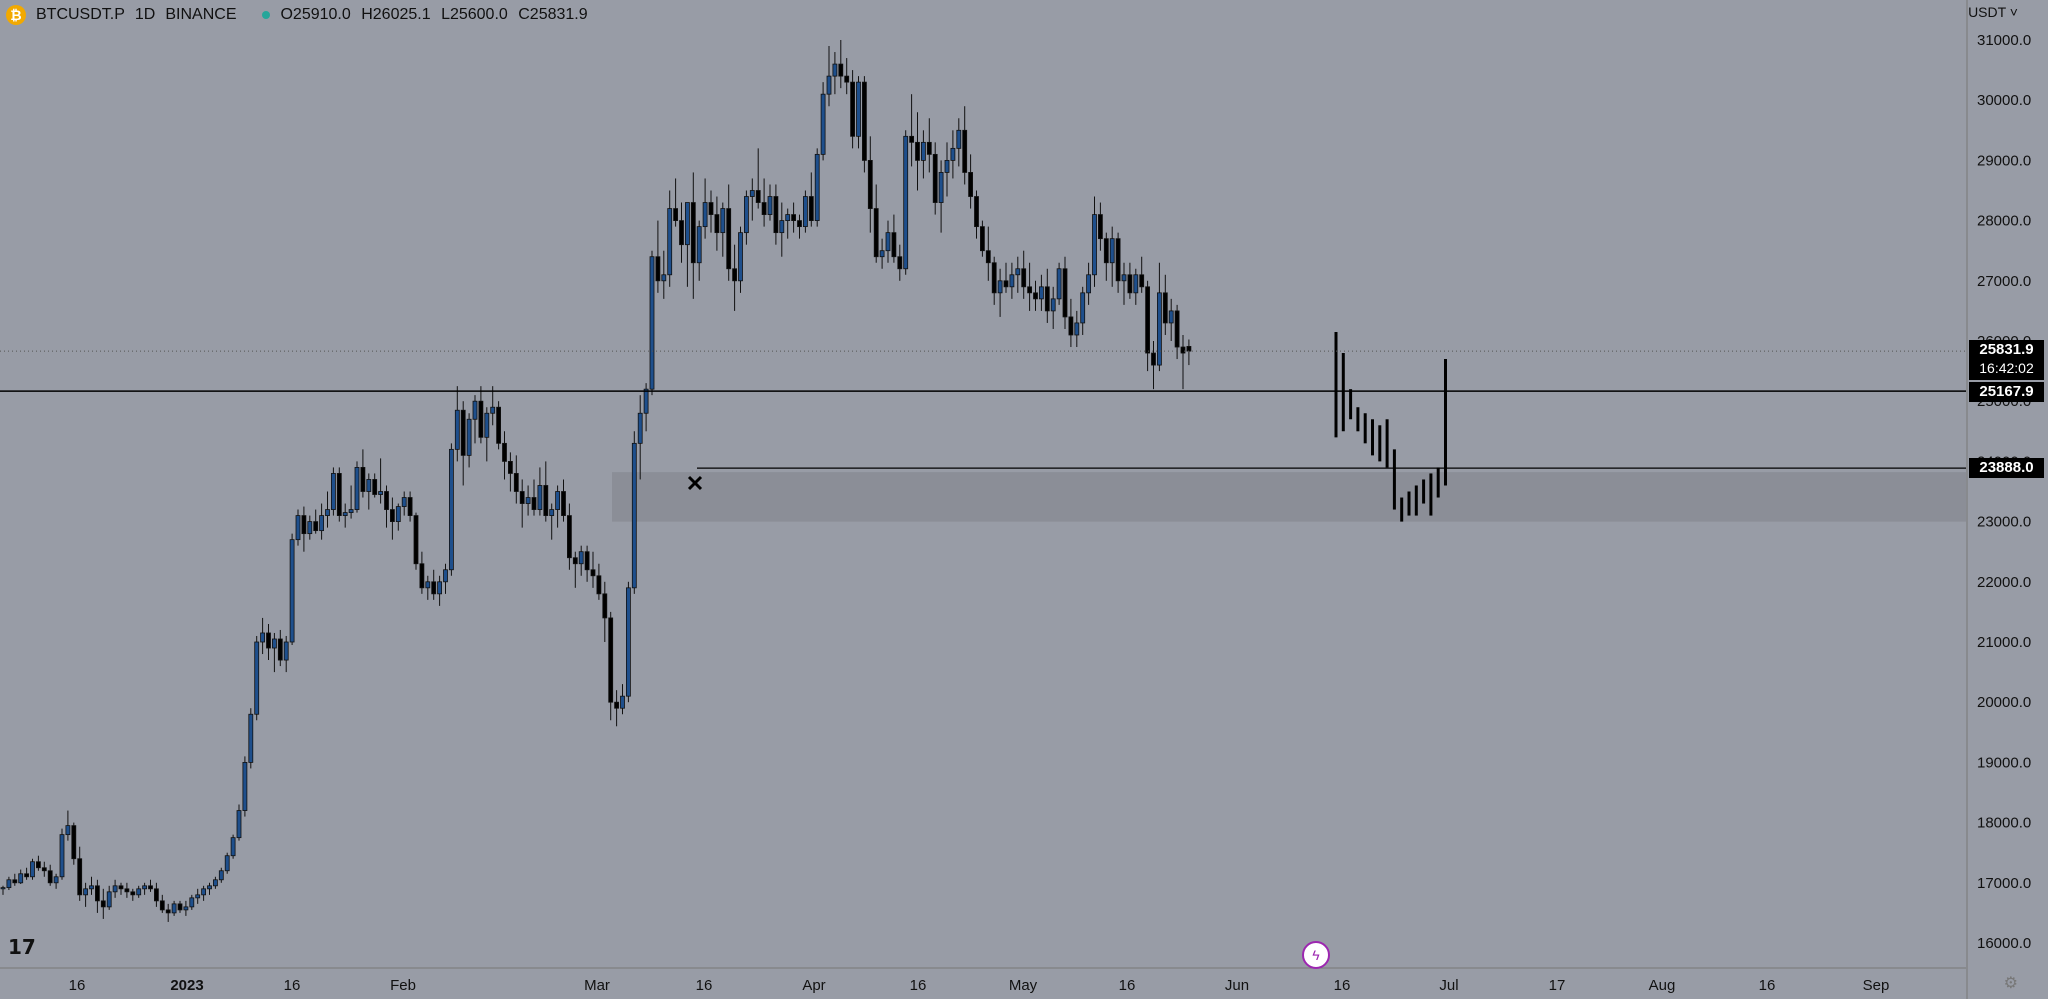 The width and height of the screenshot is (2048, 999). Describe the element at coordinates (1316, 955) in the screenshot. I see `lightning-icon: ϟ` at that location.